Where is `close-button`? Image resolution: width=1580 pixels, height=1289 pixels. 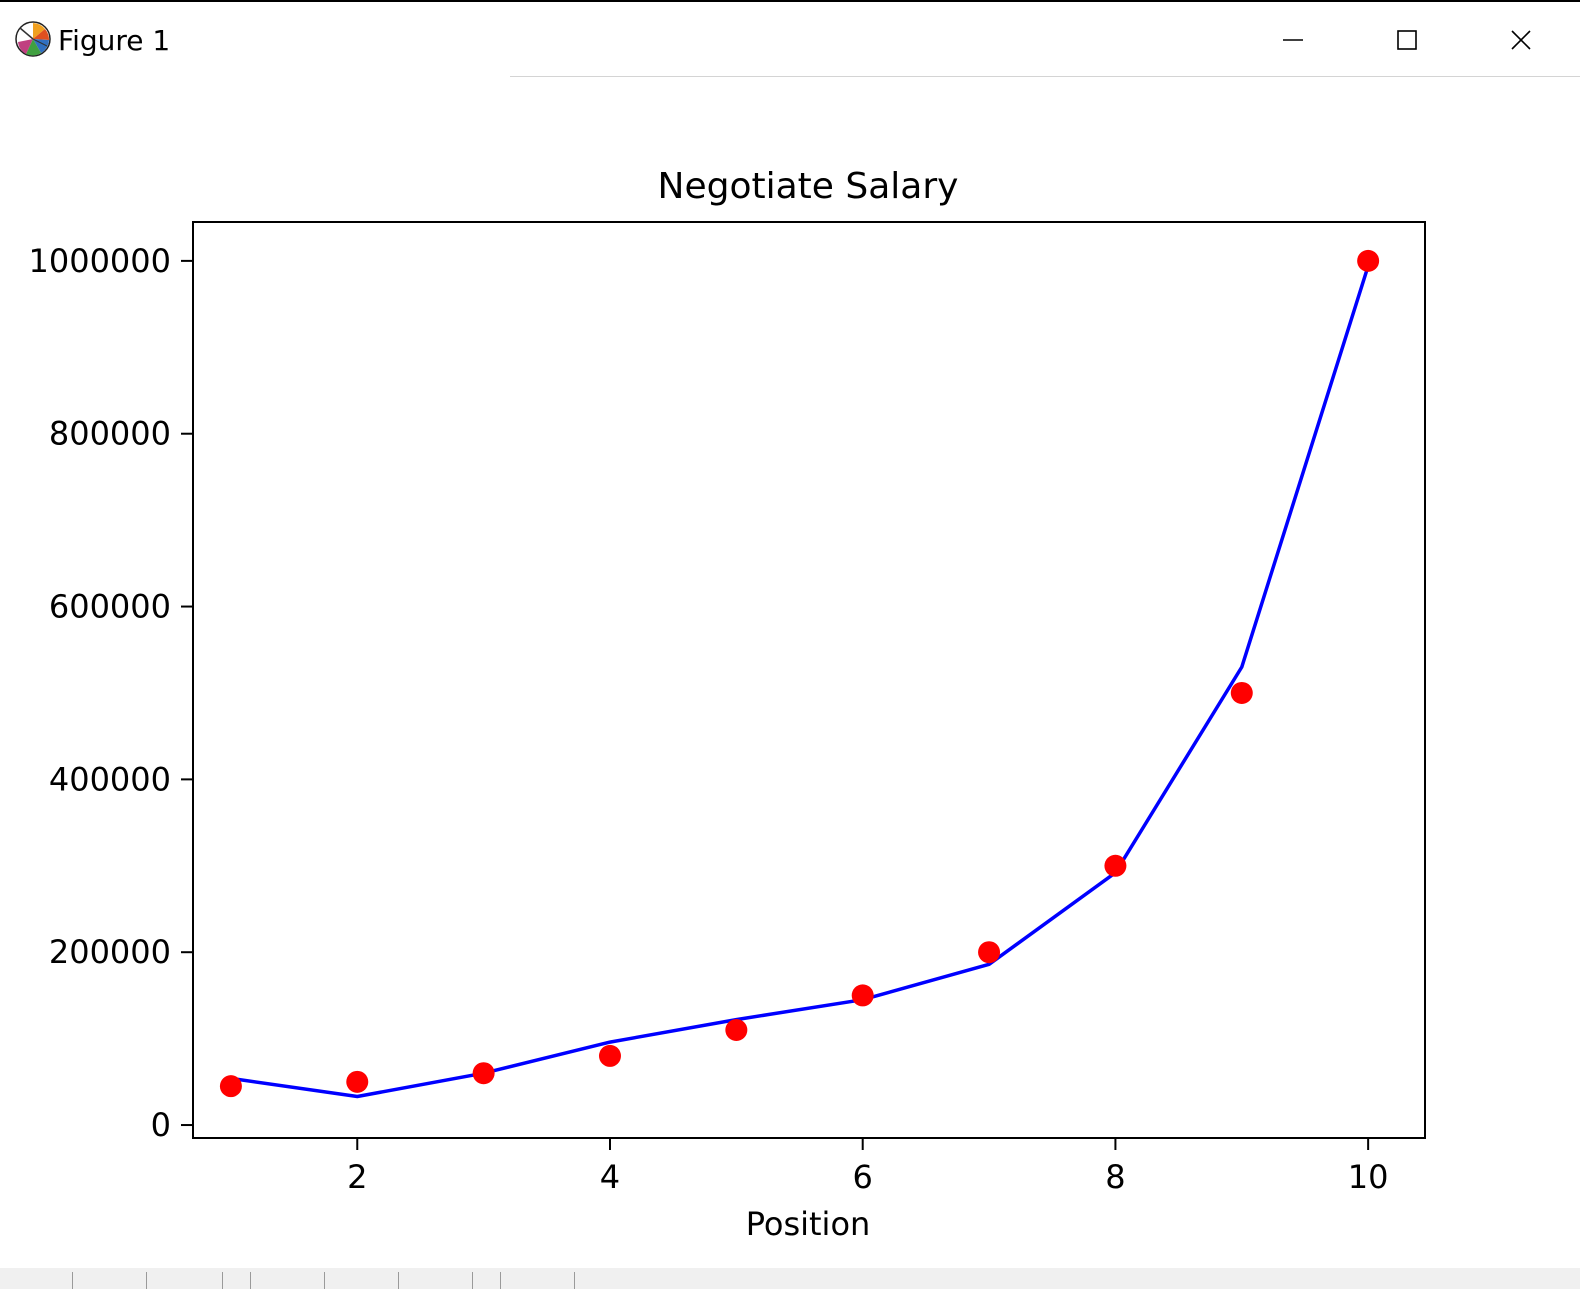 close-button is located at coordinates (1521, 40).